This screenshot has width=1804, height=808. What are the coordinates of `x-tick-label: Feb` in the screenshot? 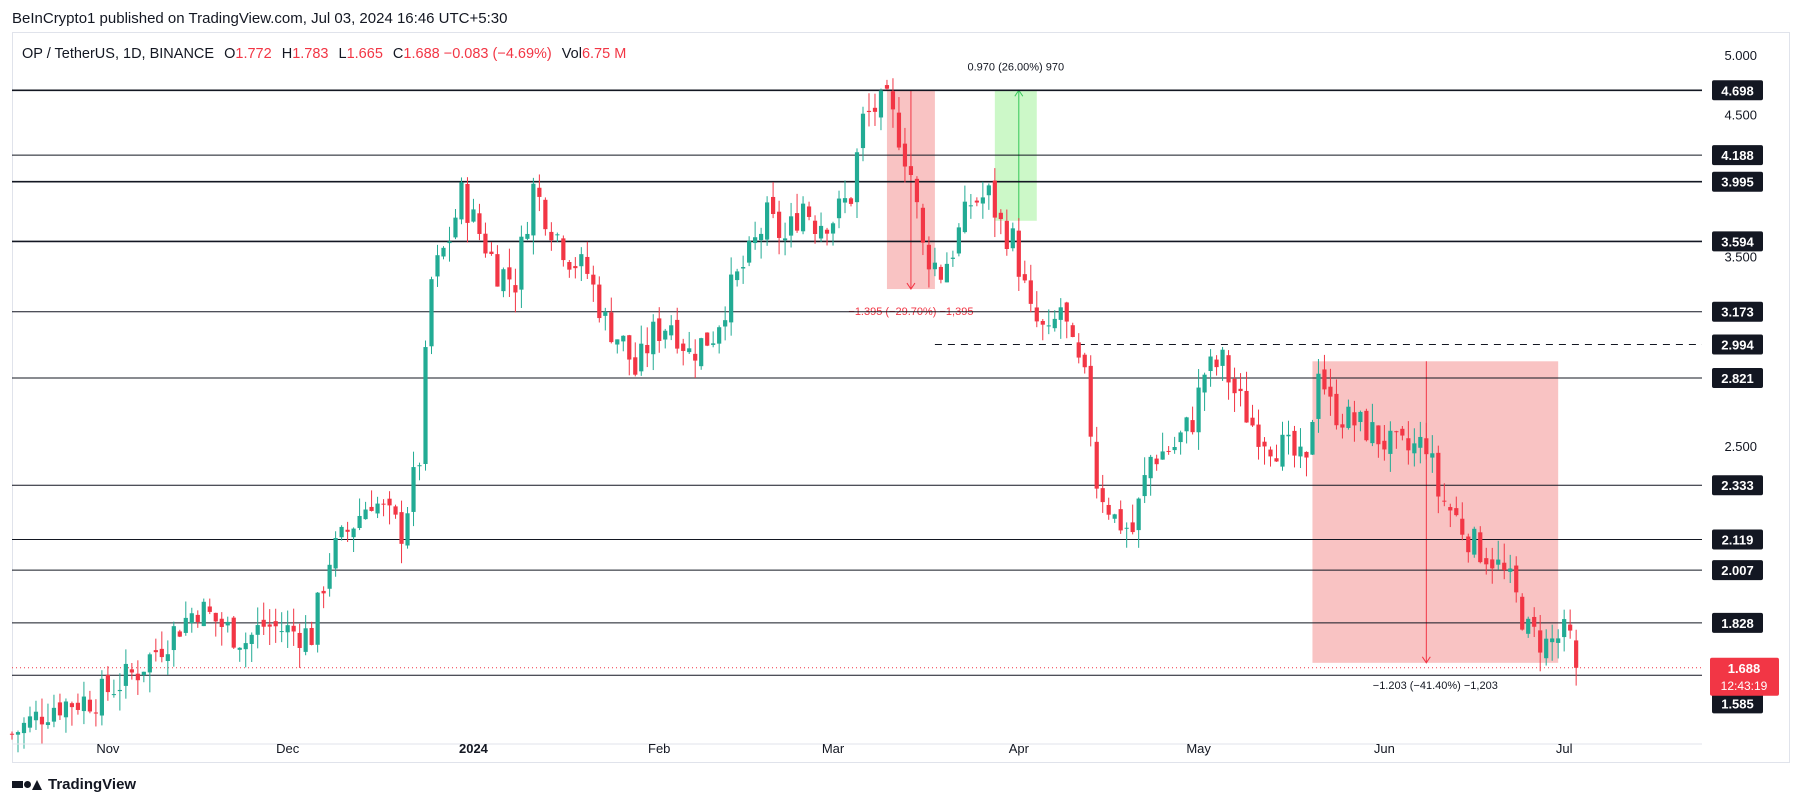 It's located at (659, 748).